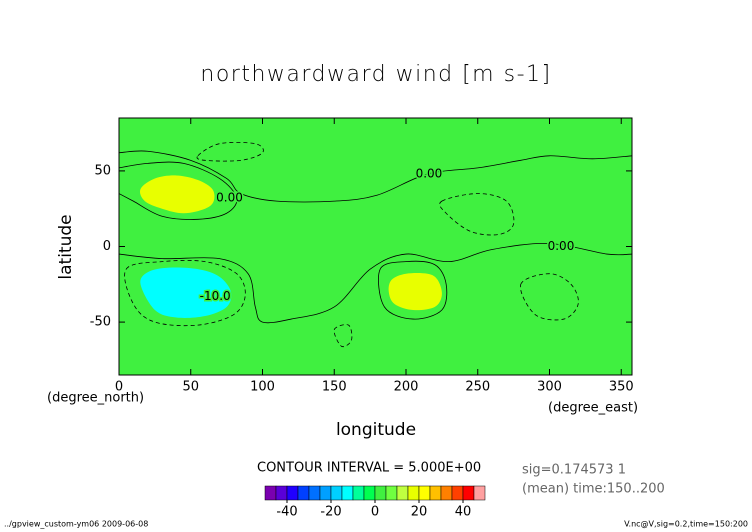 This screenshot has height=532, width=752. I want to click on colorbar-tick-label: 0, so click(375, 512).